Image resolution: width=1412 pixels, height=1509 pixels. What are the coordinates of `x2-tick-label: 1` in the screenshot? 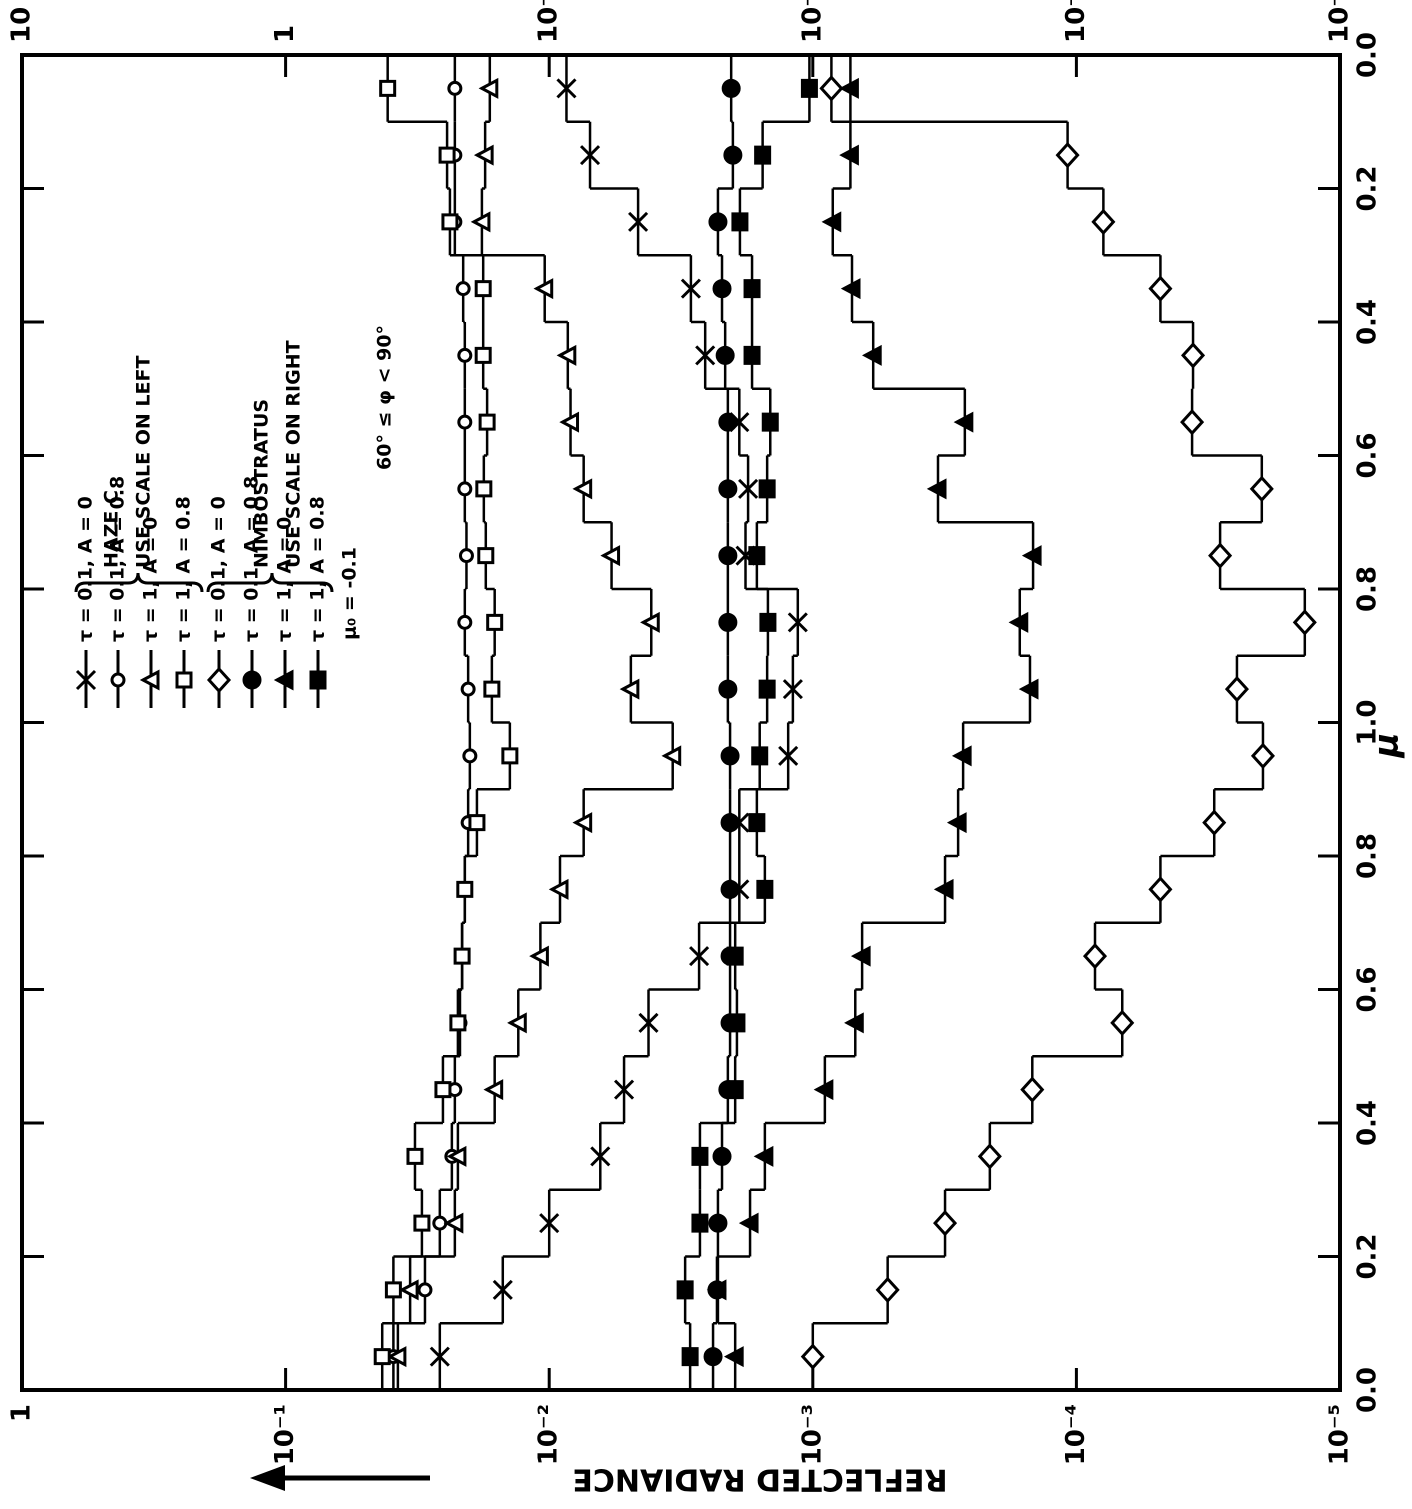 It's located at (285, 34).